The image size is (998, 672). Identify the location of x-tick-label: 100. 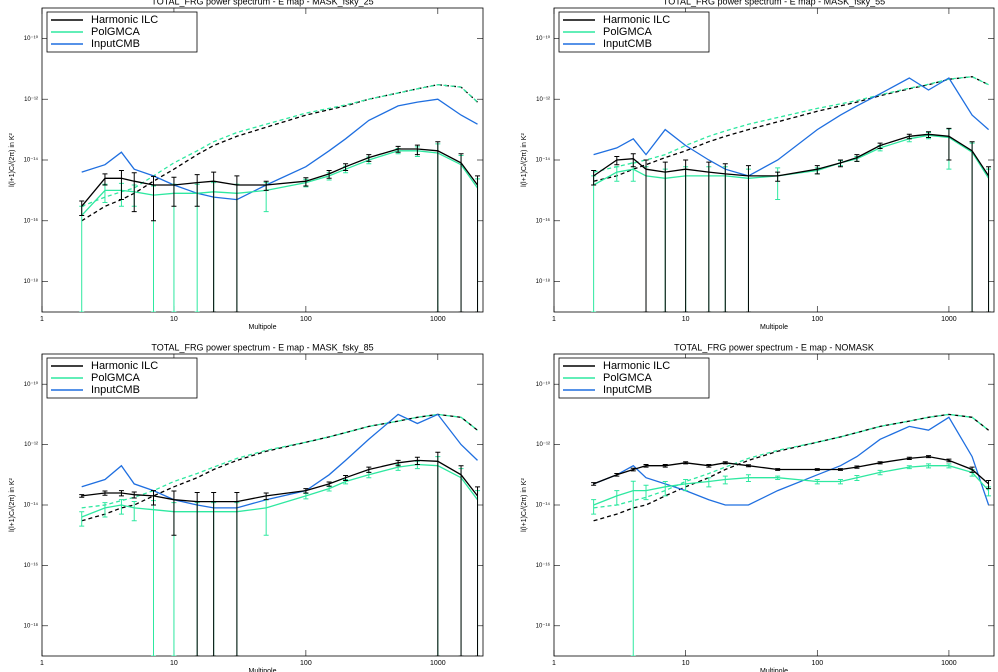
(306, 663).